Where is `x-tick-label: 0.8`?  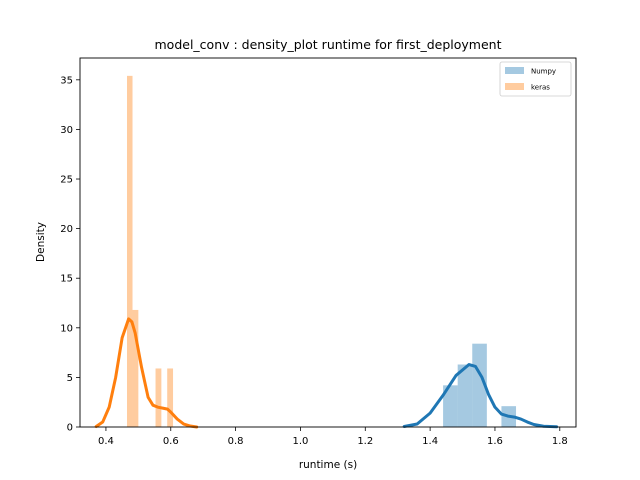
x-tick-label: 0.8 is located at coordinates (236, 441).